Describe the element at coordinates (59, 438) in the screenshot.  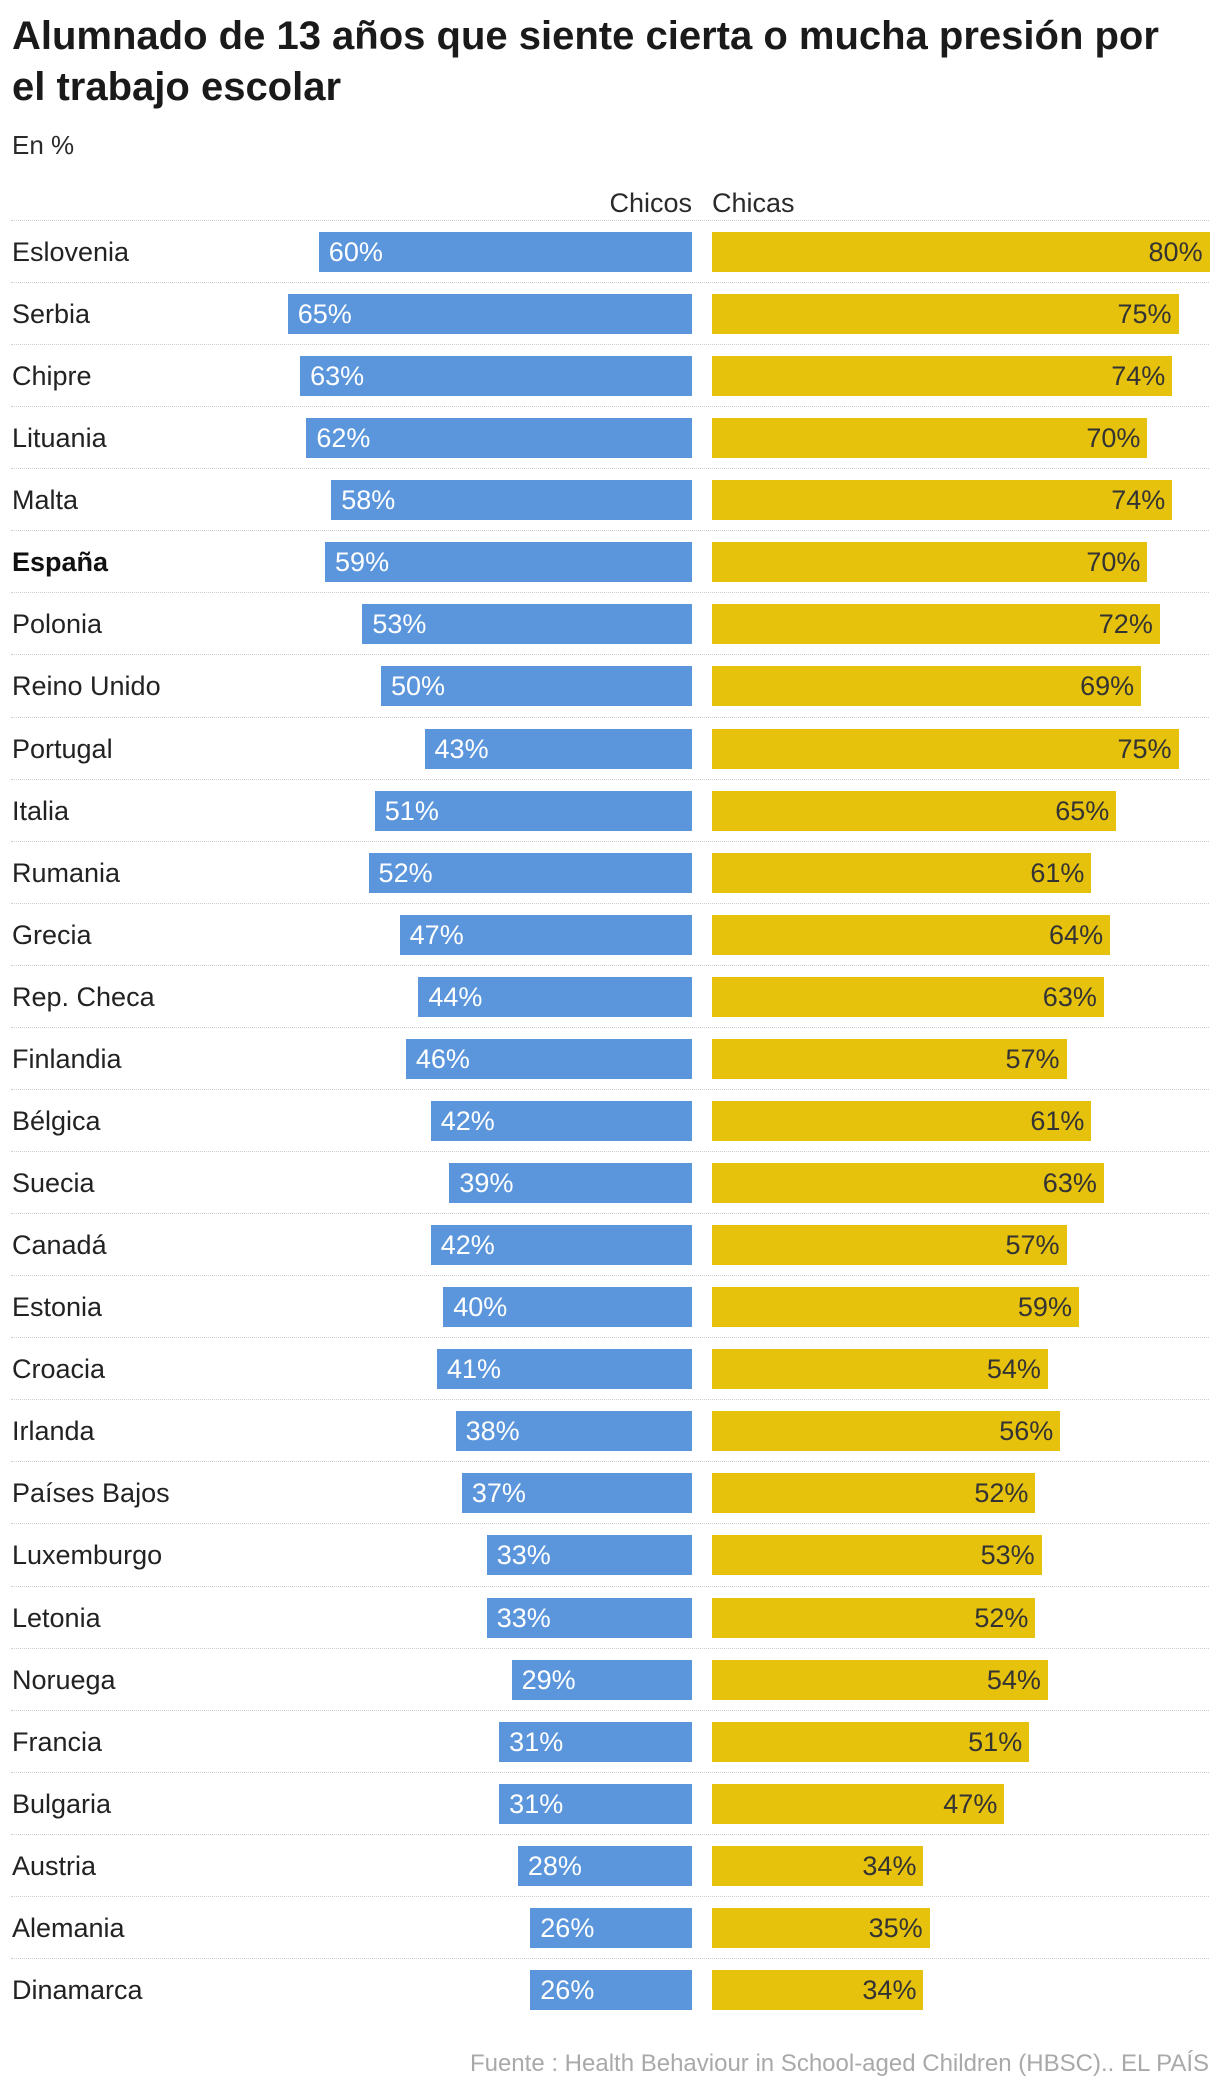
I see `country-label: Lituania` at that location.